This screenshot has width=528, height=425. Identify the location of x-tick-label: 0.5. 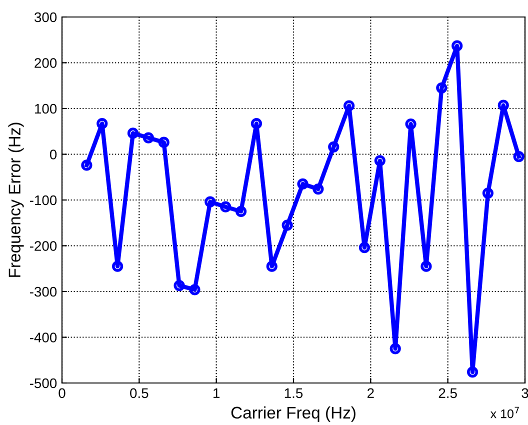
(139, 393).